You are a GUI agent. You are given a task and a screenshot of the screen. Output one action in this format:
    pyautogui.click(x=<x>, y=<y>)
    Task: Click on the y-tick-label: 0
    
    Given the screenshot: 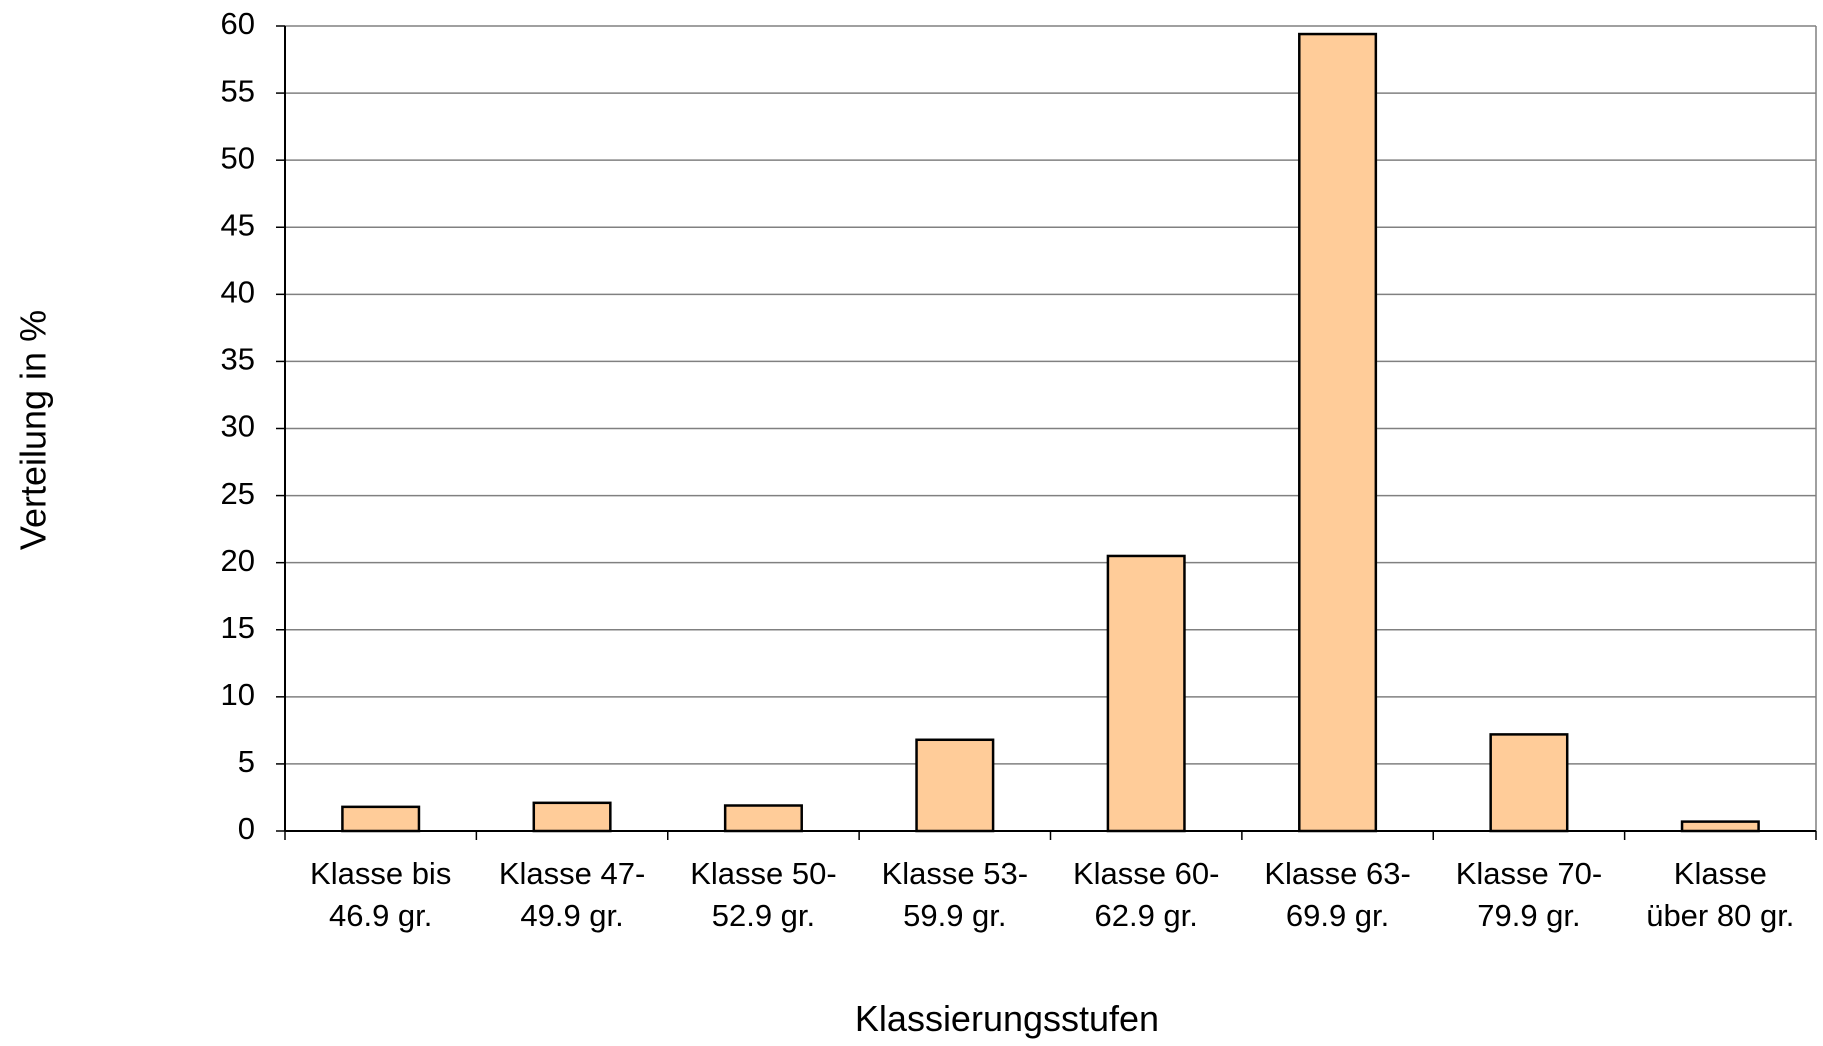 What is the action you would take?
    pyautogui.click(x=246, y=828)
    